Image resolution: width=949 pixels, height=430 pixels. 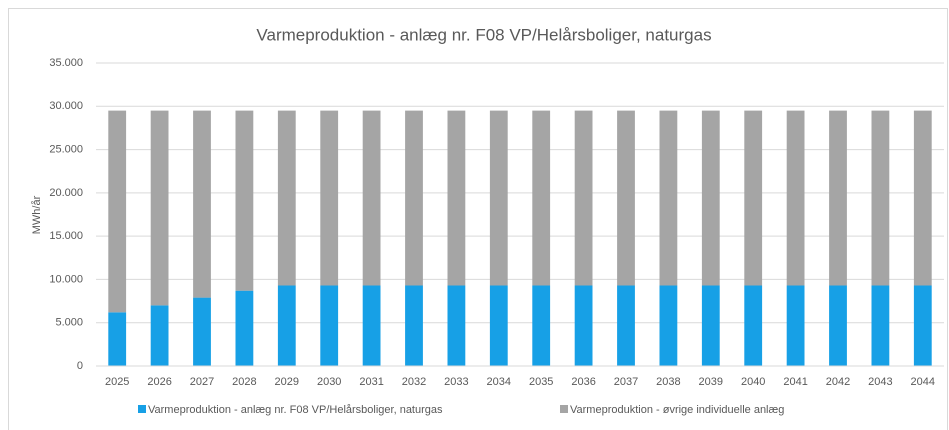 What do you see at coordinates (287, 382) in the screenshot?
I see `x-tick-label: 2029` at bounding box center [287, 382].